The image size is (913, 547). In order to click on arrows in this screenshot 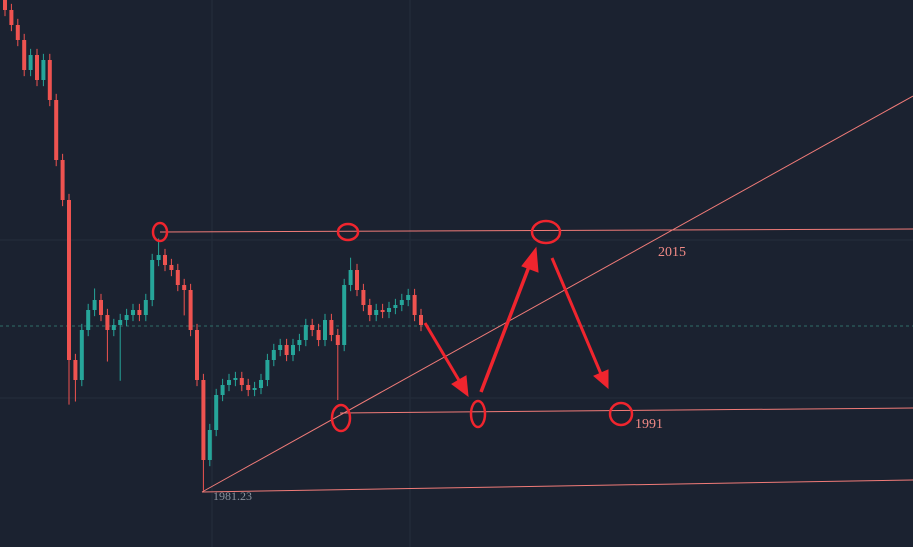, I will do `click(516, 322)`.